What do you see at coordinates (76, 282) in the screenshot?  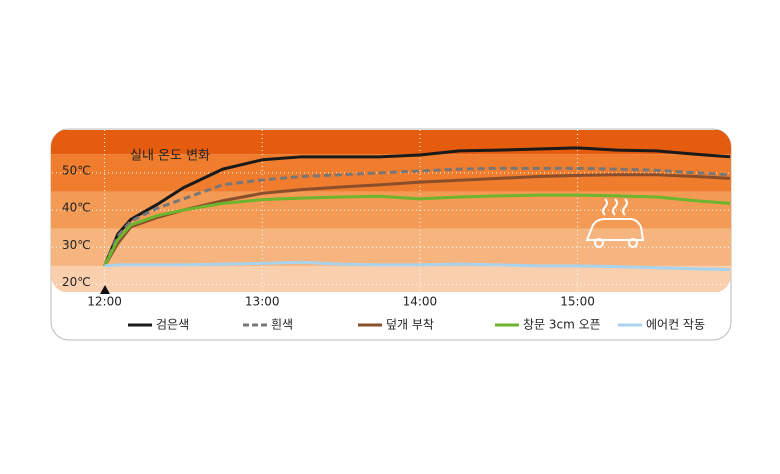 I see `y-tick-label: 20℃` at bounding box center [76, 282].